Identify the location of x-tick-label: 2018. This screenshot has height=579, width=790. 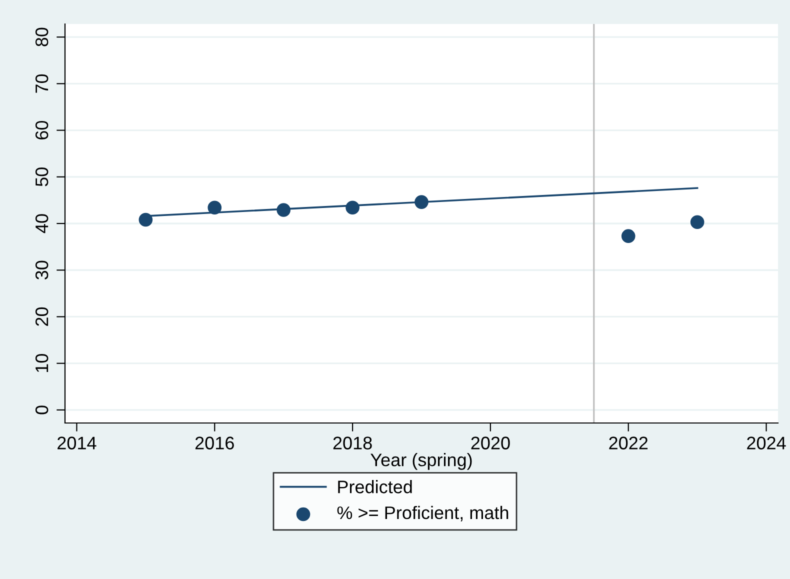
(352, 443).